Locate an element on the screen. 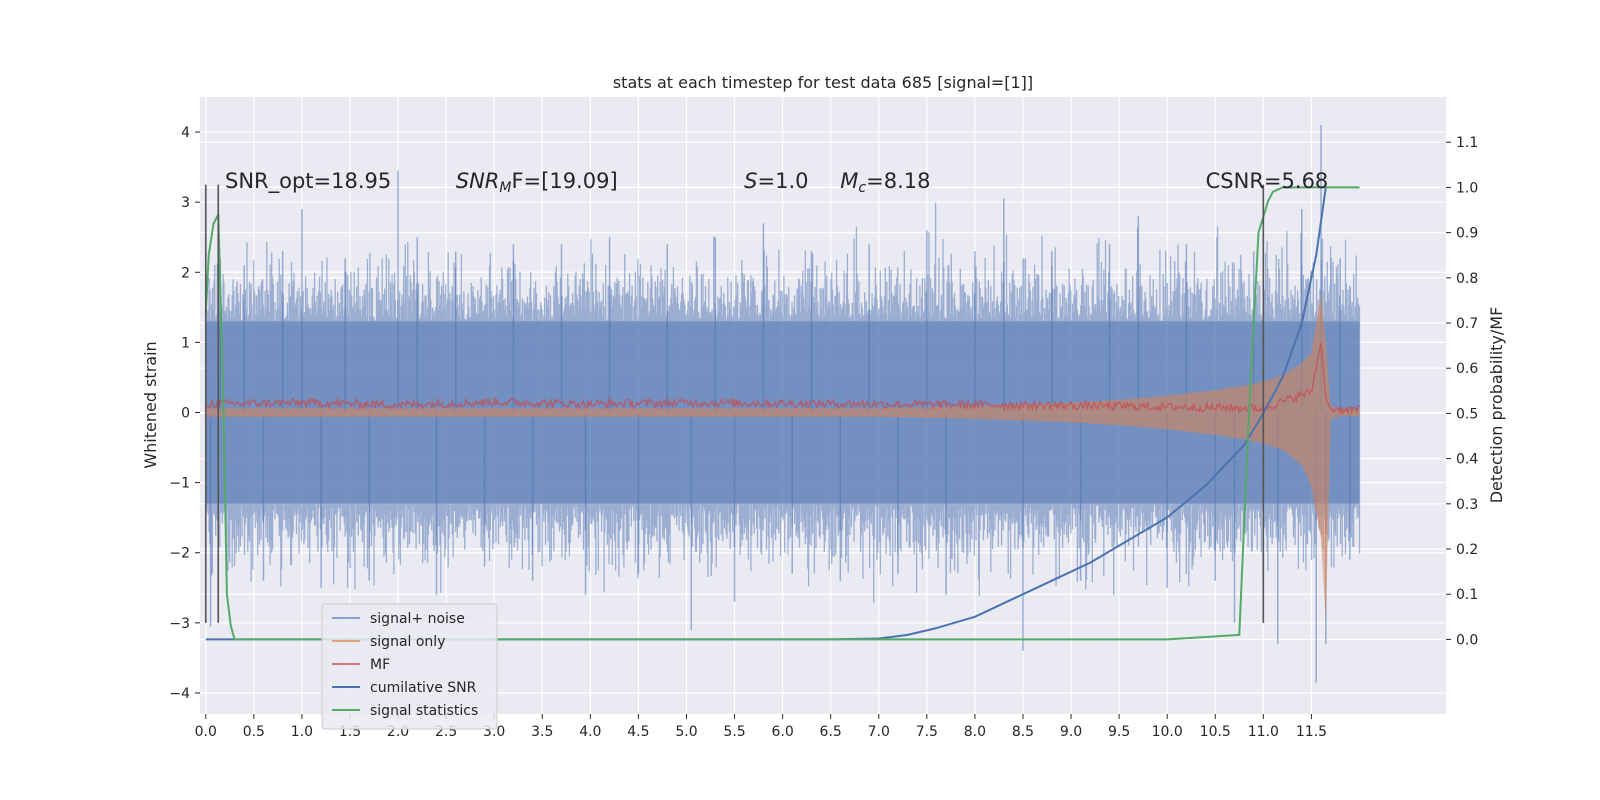 Image resolution: width=1600 pixels, height=800 pixels. y-axis-right: 0.0 0.1 0.2 0.3 0.4 0.5 0.6 0.7 0.8 0.9 1.0 1.1 is located at coordinates (1462, 391).